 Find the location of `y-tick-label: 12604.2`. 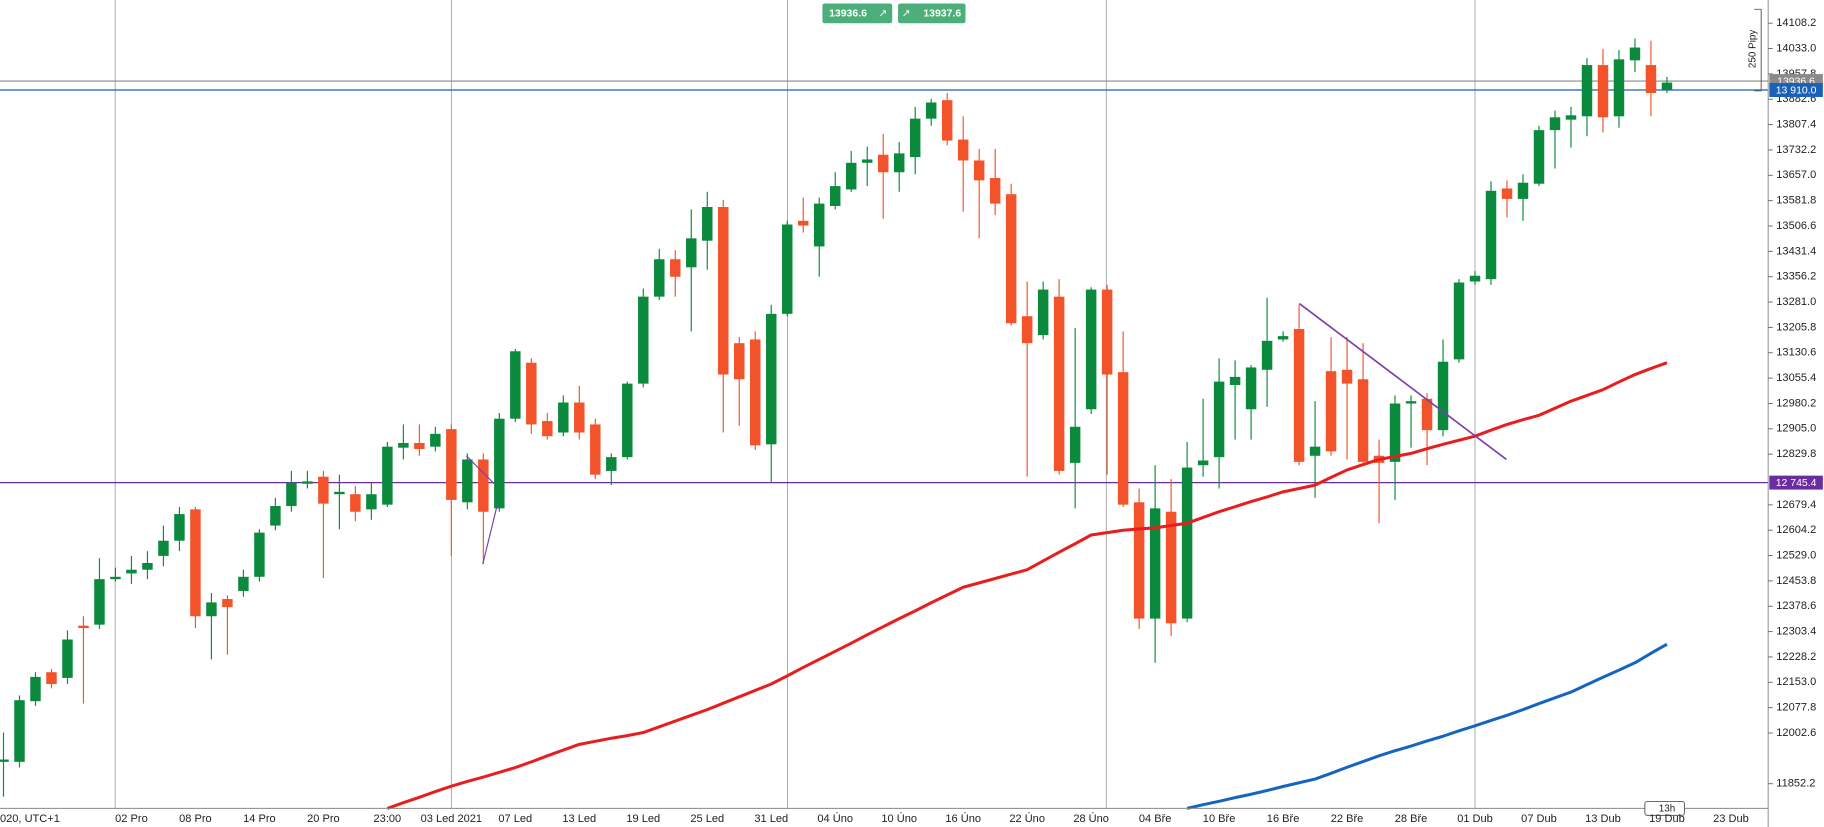

y-tick-label: 12604.2 is located at coordinates (1796, 530).